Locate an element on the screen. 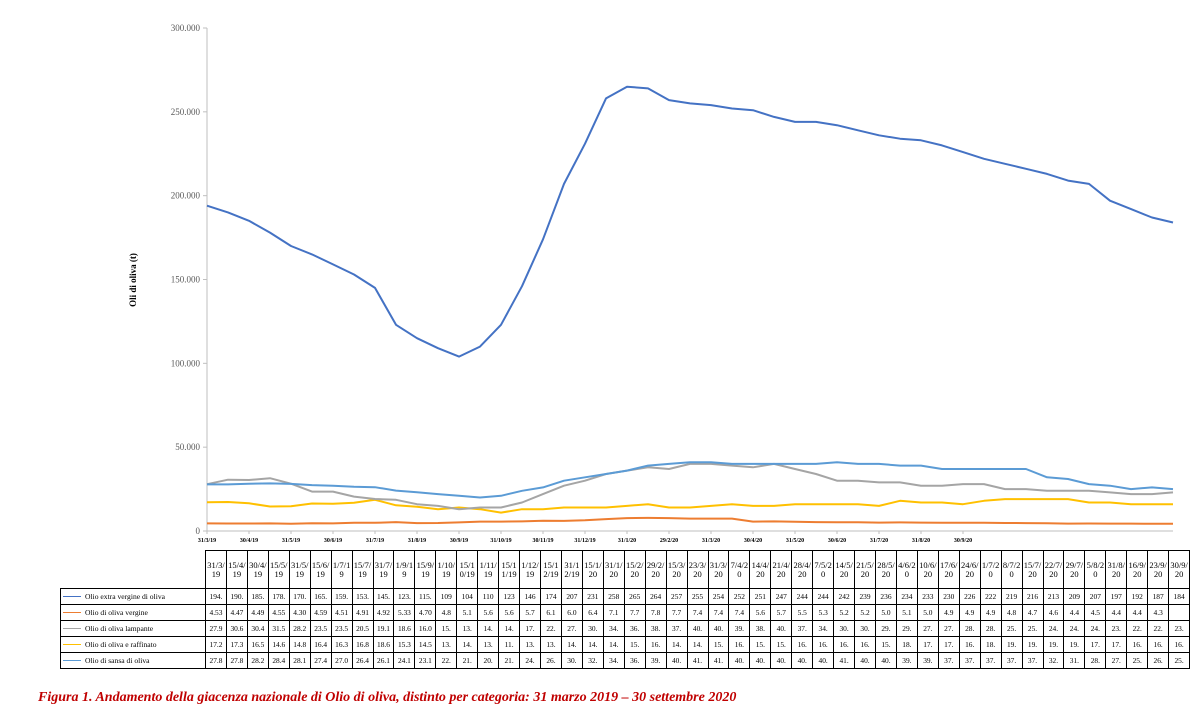  table-cell: 30.6 is located at coordinates (236, 628).